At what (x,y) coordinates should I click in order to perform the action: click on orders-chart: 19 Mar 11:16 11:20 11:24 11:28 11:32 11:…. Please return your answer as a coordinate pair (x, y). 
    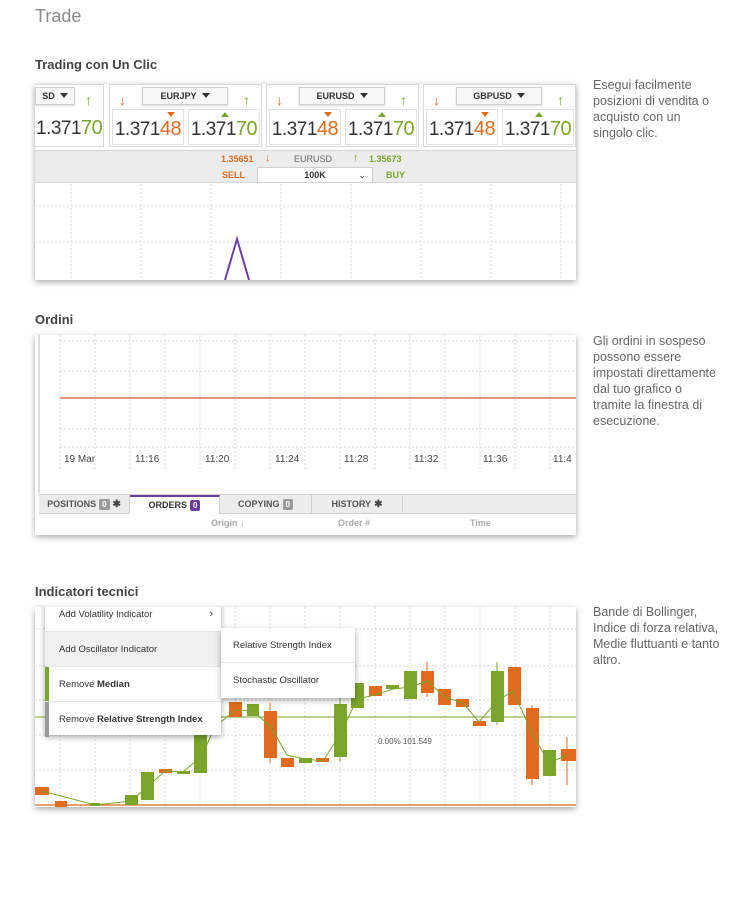
    Looking at the image, I should click on (307, 414).